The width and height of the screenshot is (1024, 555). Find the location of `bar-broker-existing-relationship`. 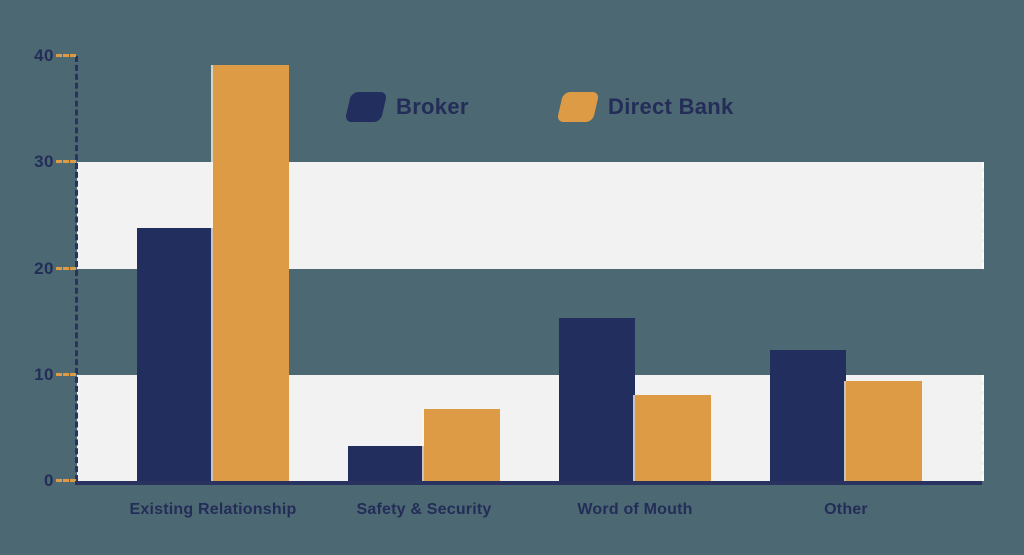

bar-broker-existing-relationship is located at coordinates (175, 354).